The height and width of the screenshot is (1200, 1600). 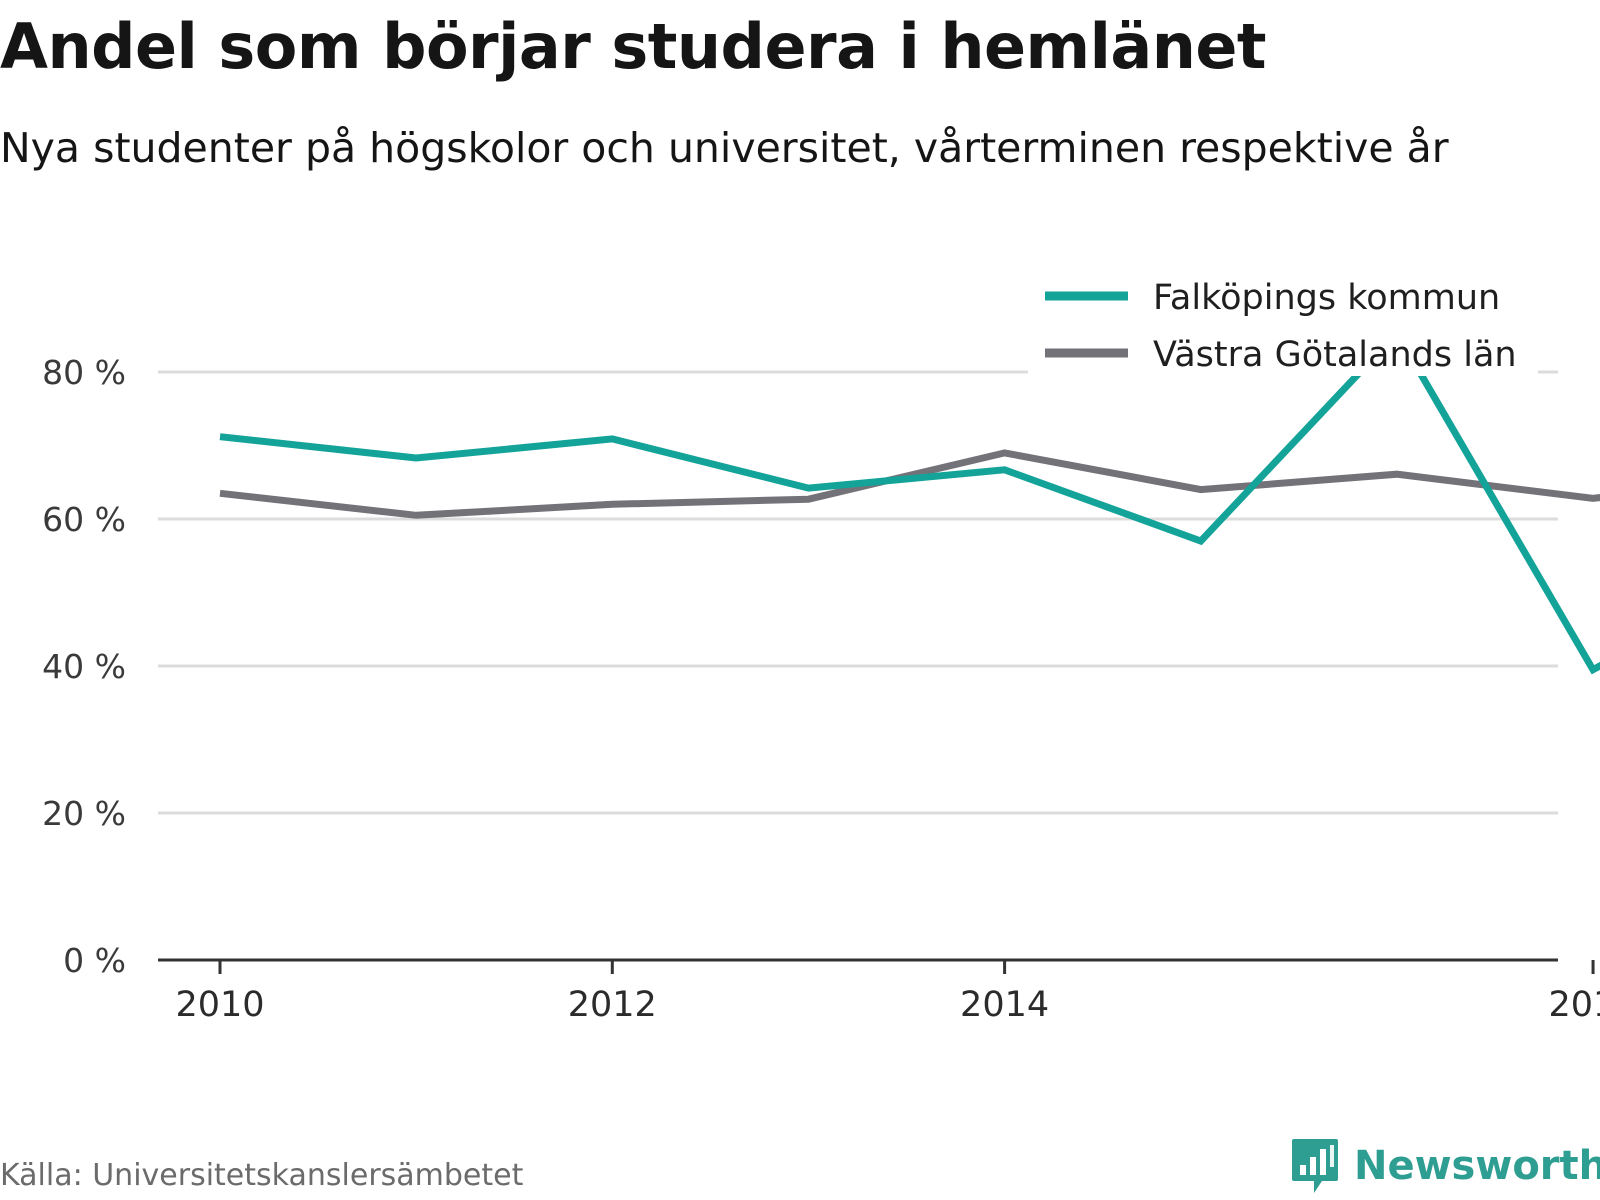 I want to click on y-tick-label: 20 %, so click(x=84, y=813).